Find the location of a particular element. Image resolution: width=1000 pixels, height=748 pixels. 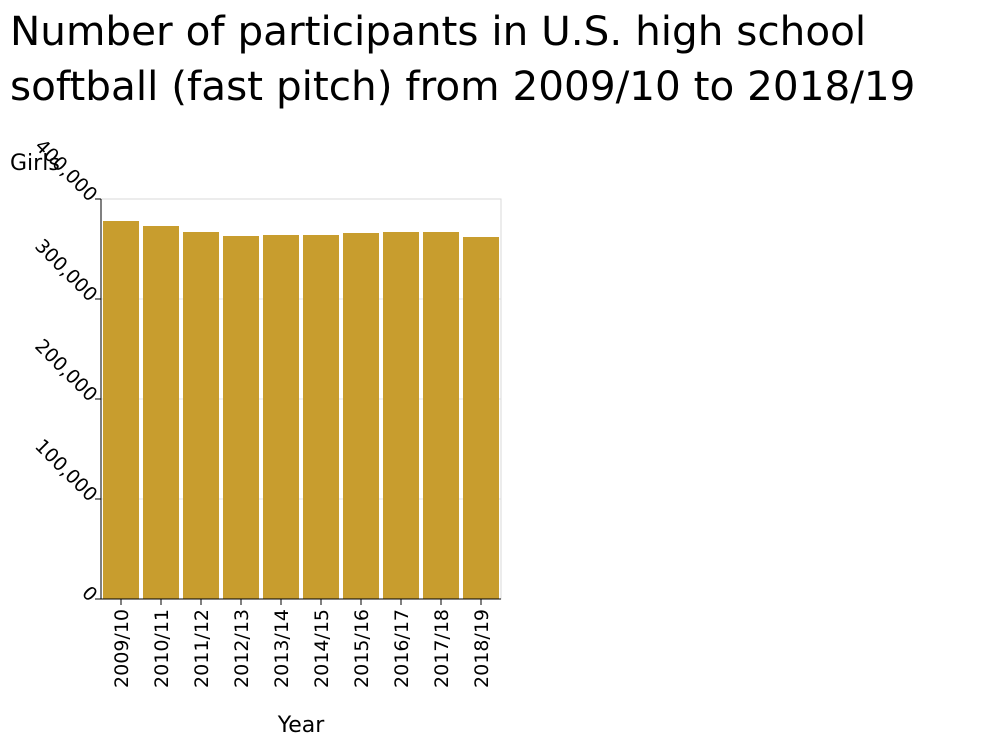

x-tick-label: 2018/19 is located at coordinates (482, 648).